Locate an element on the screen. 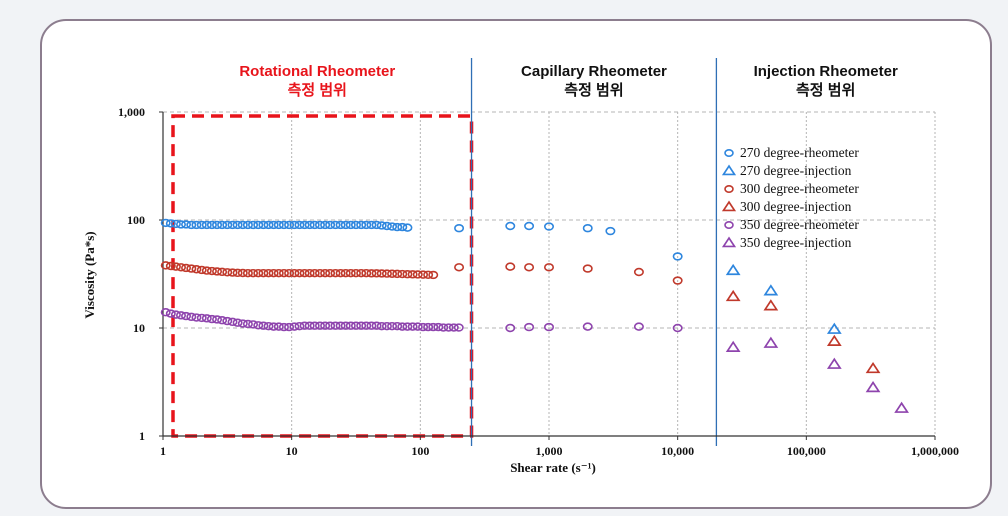 The width and height of the screenshot is (1008, 516). x-tick-label: 1,000 is located at coordinates (549, 451).